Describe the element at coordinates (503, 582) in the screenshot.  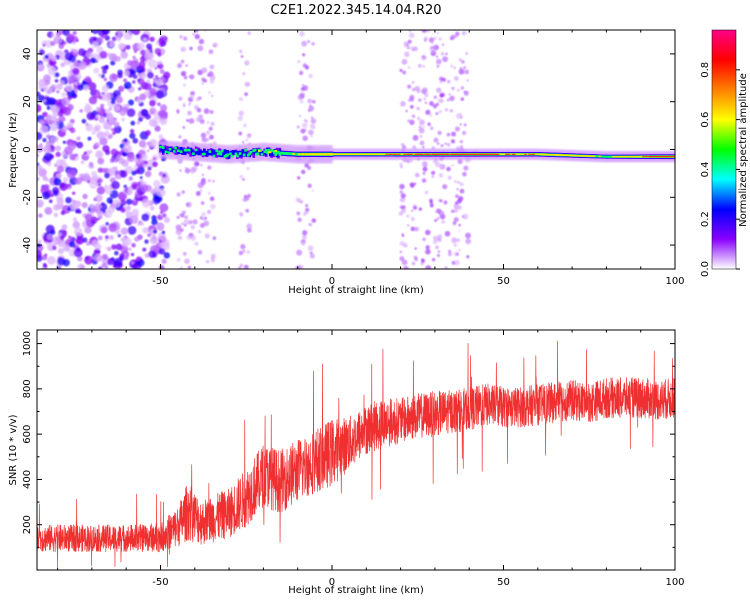
I see `snr-xtick-label: 50` at that location.